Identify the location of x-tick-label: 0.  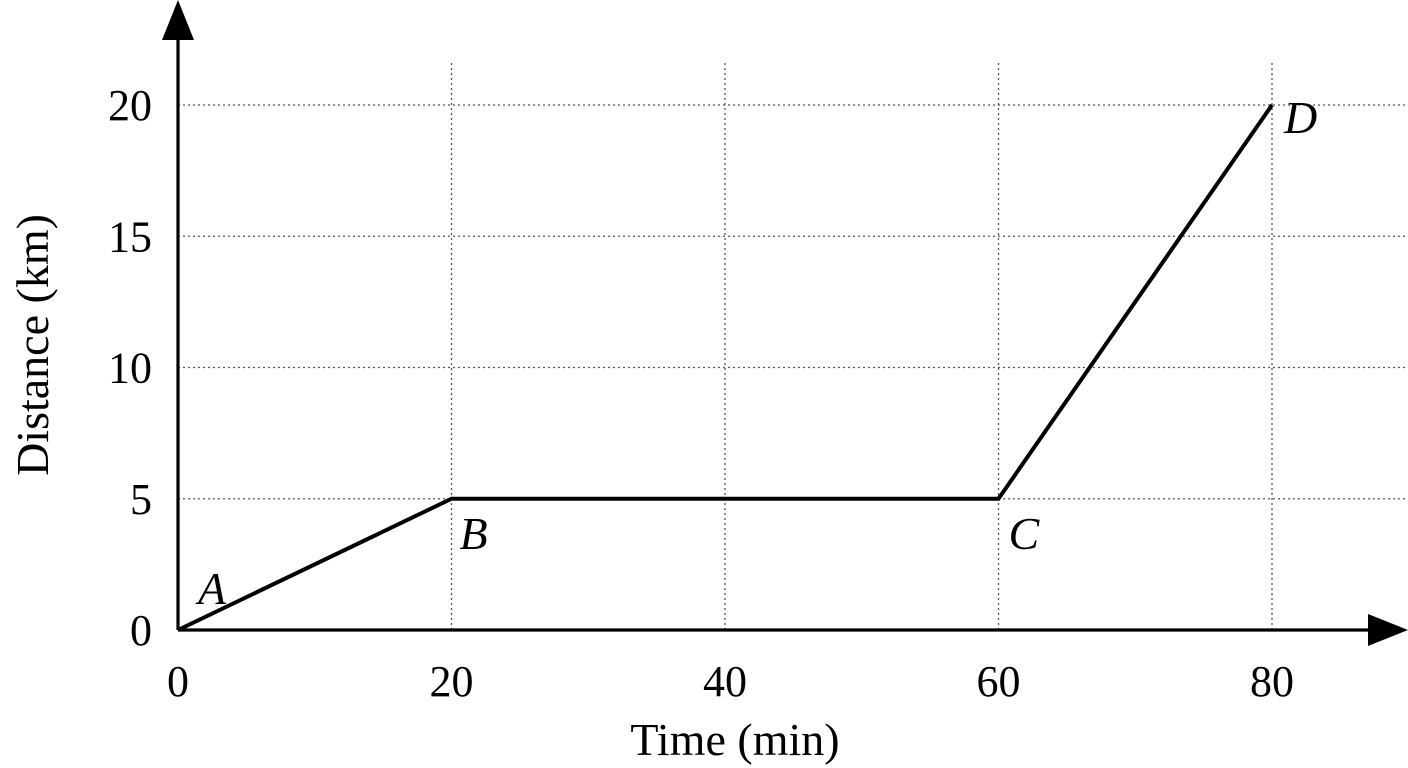
(178, 681).